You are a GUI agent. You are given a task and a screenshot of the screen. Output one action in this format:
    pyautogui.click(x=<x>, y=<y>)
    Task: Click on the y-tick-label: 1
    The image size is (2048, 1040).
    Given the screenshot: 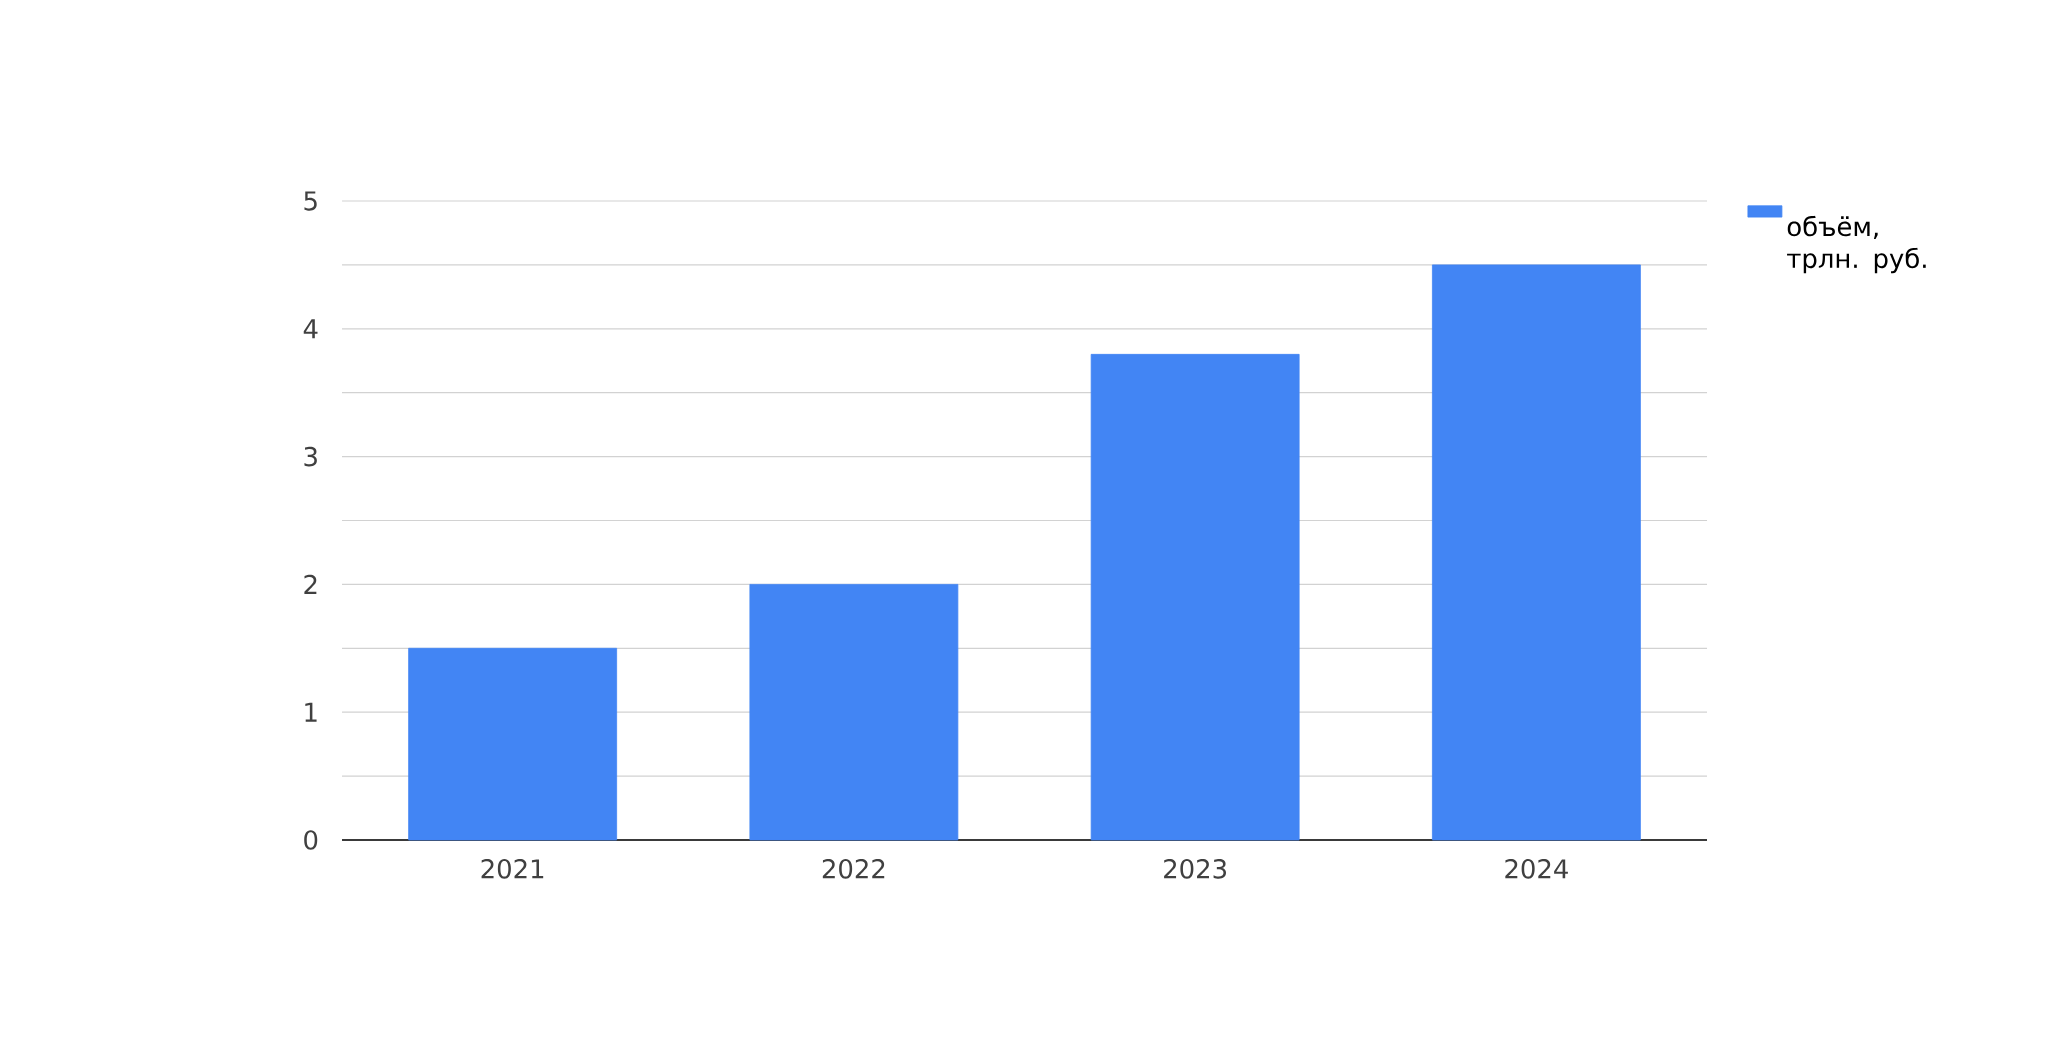 What is the action you would take?
    pyautogui.click(x=311, y=712)
    